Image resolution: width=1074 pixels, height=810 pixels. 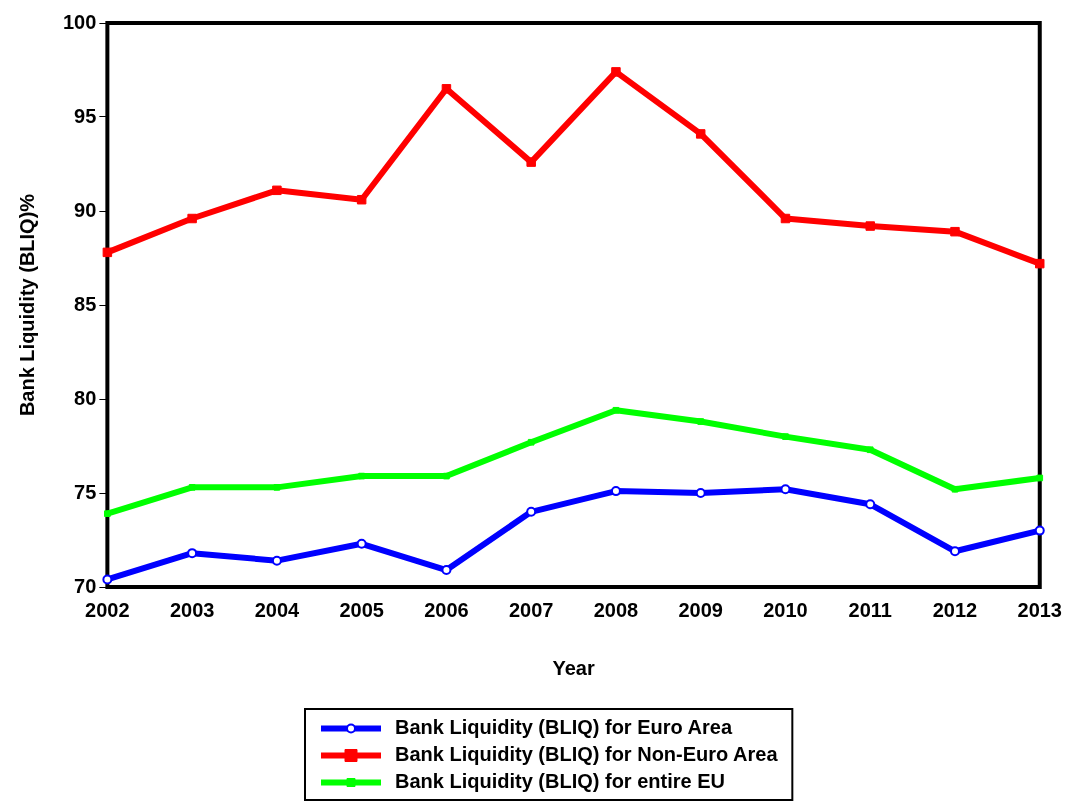 What do you see at coordinates (573, 667) in the screenshot?
I see `x-axis-title: Year` at bounding box center [573, 667].